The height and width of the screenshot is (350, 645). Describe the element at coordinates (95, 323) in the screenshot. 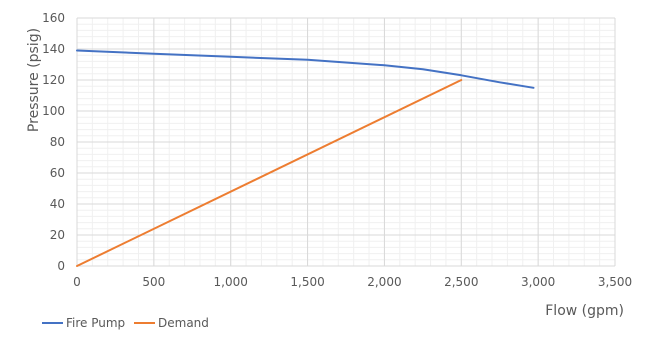

I see `legend-label-fire-pump: Fire Pump` at that location.